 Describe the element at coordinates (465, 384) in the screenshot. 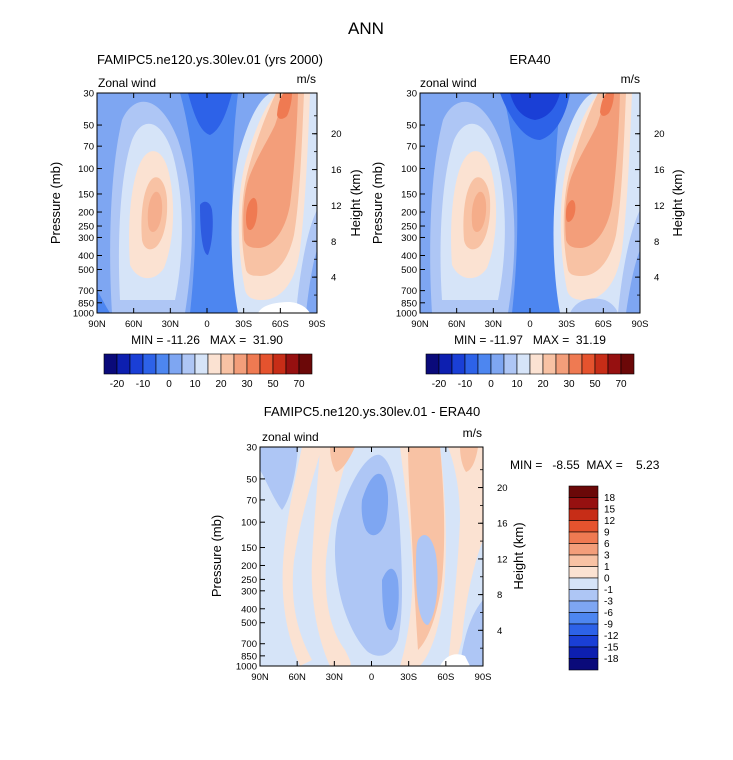

I see `colorbar-label: -10` at that location.